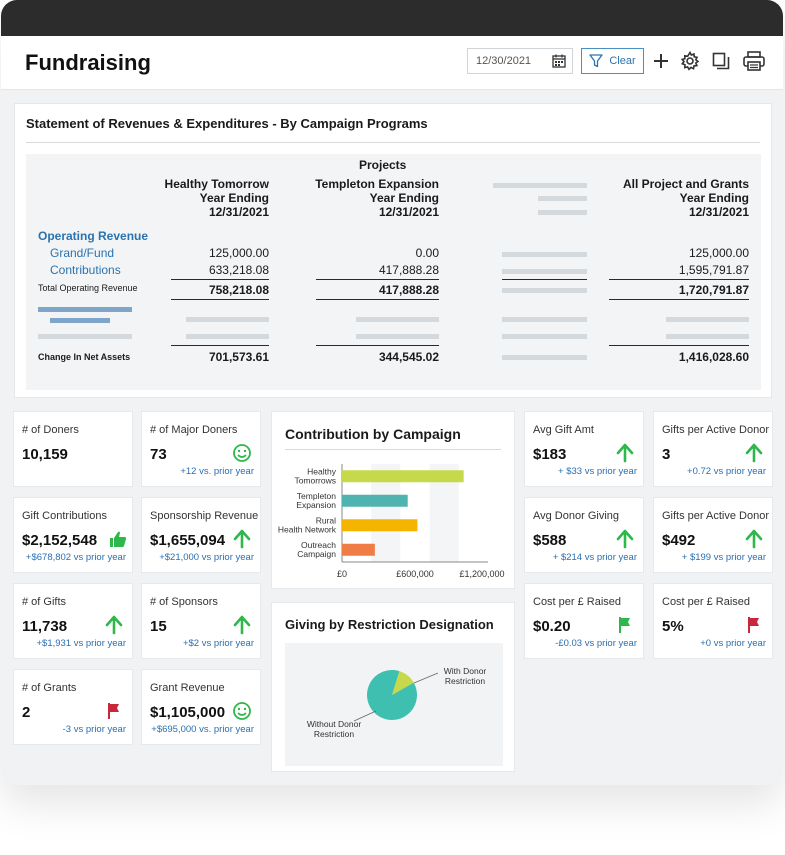 The image size is (785, 855). I want to click on kpi-card-doners: # of Doners 10,159, so click(73, 449).